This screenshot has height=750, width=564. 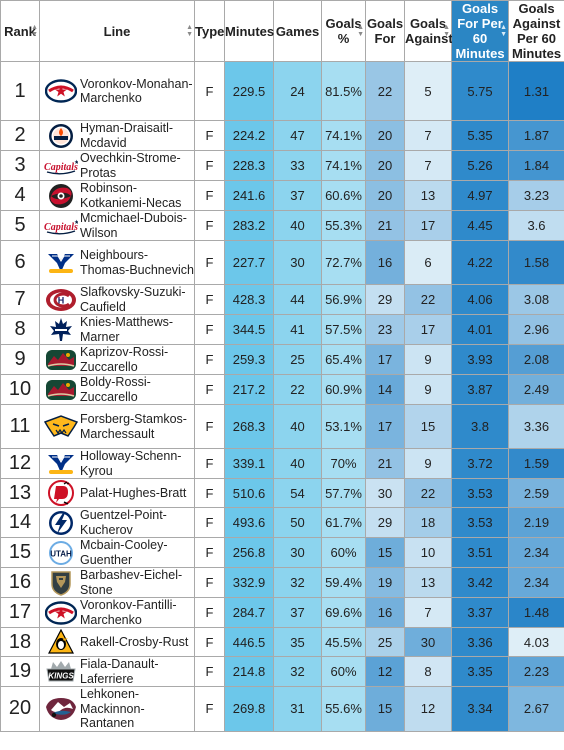 I want to click on penguins-logo-icon, so click(x=61, y=642).